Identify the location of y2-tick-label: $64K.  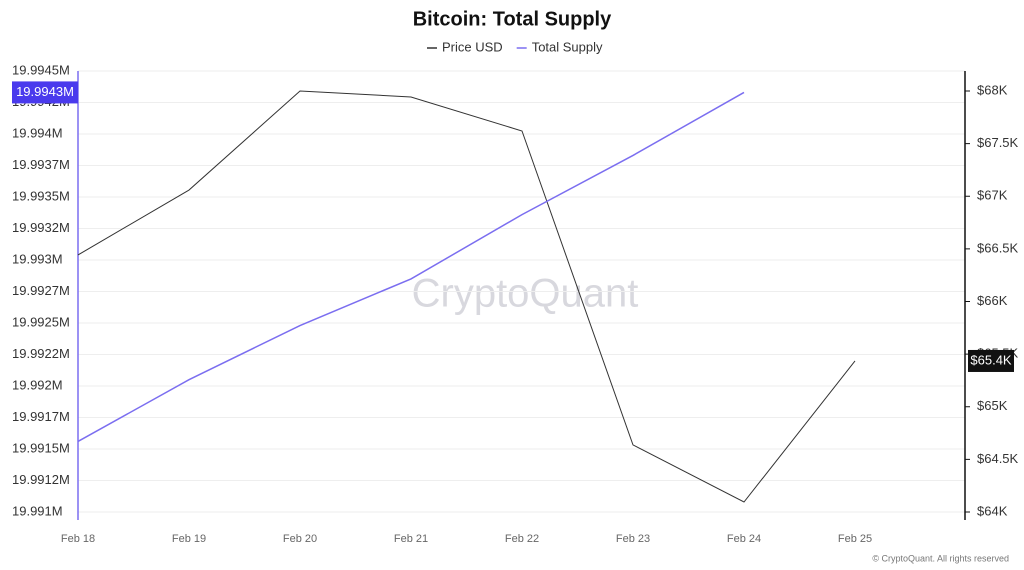
(992, 510).